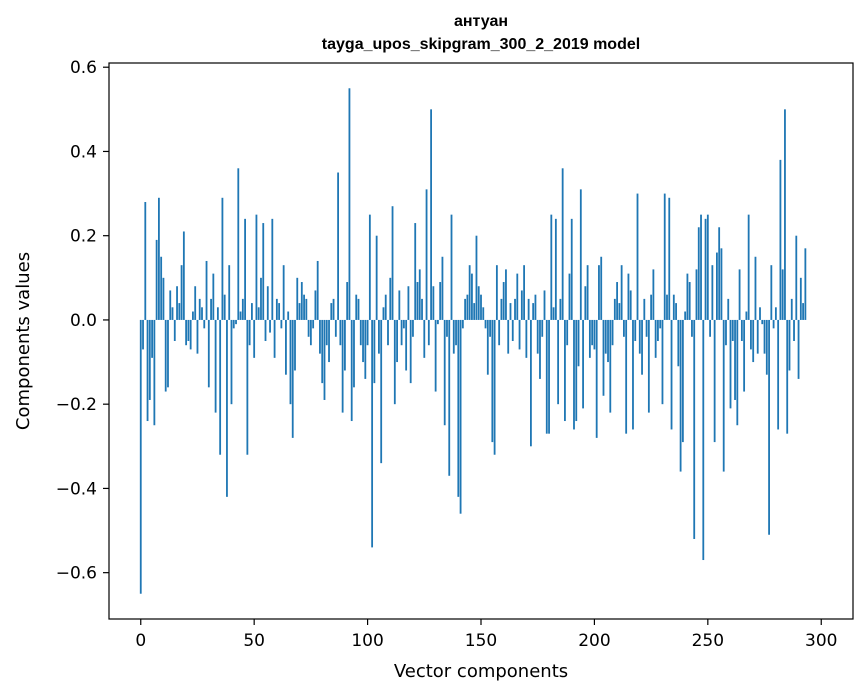 This screenshot has width=867, height=696. What do you see at coordinates (367, 641) in the screenshot?
I see `x-tick-label: 100` at bounding box center [367, 641].